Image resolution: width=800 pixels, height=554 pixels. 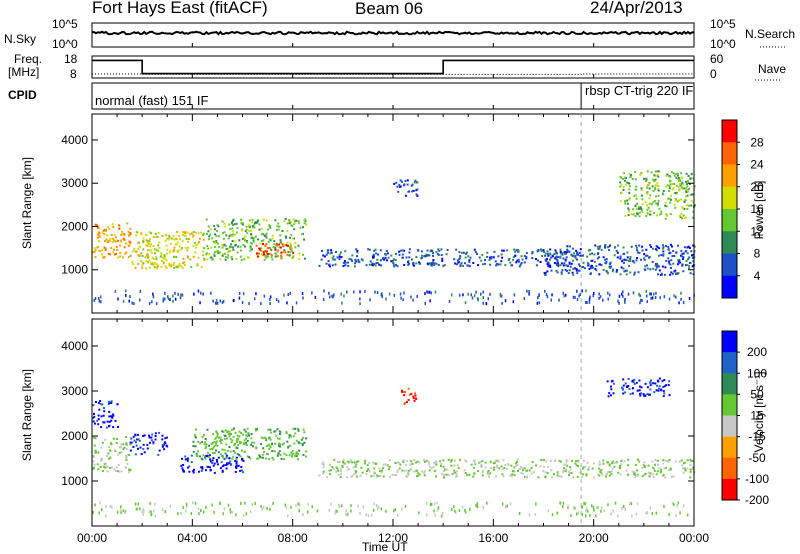 What do you see at coordinates (393, 538) in the screenshot?
I see `x-tick-label: 12:00` at bounding box center [393, 538].